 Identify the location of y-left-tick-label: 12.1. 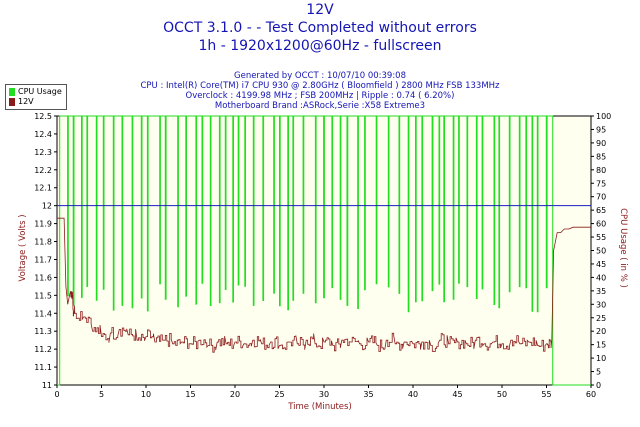
(43, 188).